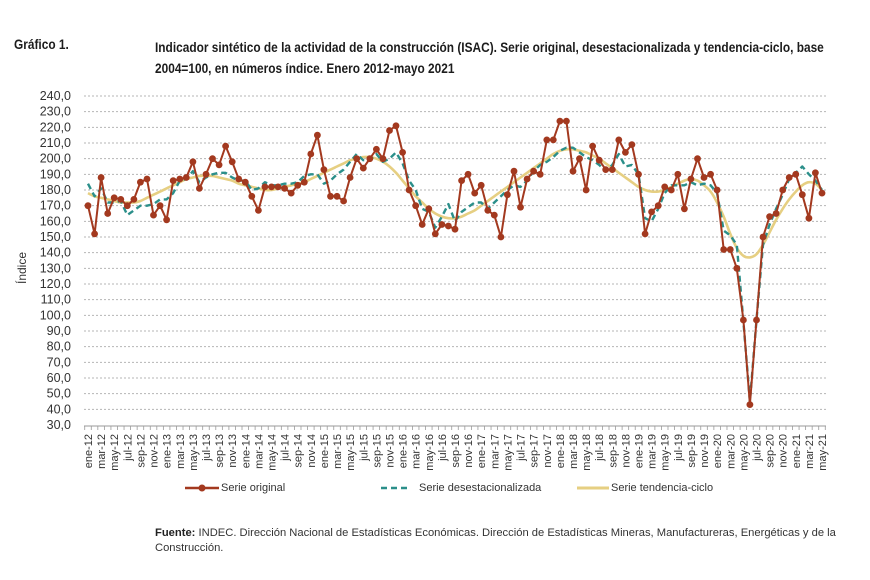 Image resolution: width=870 pixels, height=580 pixels. I want to click on x-tick-label: sep-18, so click(613, 451).